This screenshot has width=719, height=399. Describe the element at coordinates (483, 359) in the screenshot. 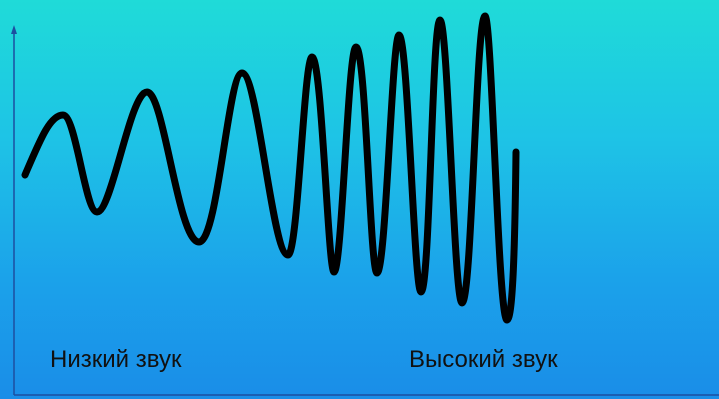

I see `high-sound-label: Высокий звук` at that location.